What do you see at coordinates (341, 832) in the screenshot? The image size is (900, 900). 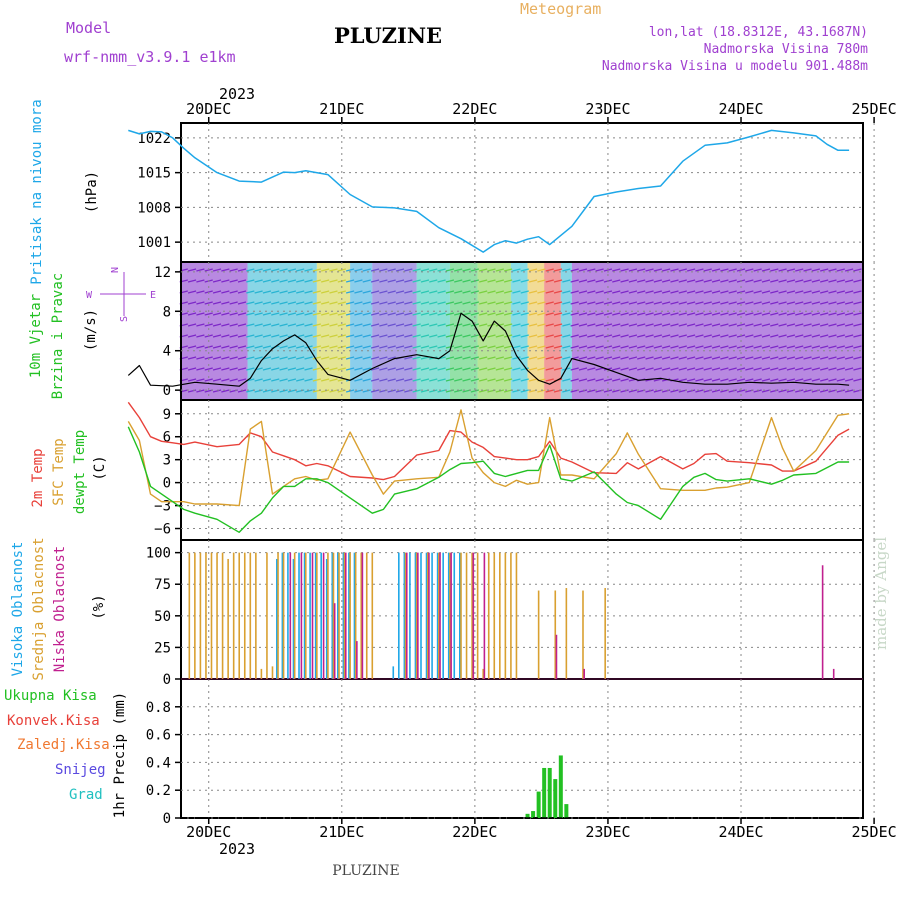 I see `day-label-bottom: 21DEC` at bounding box center [341, 832].